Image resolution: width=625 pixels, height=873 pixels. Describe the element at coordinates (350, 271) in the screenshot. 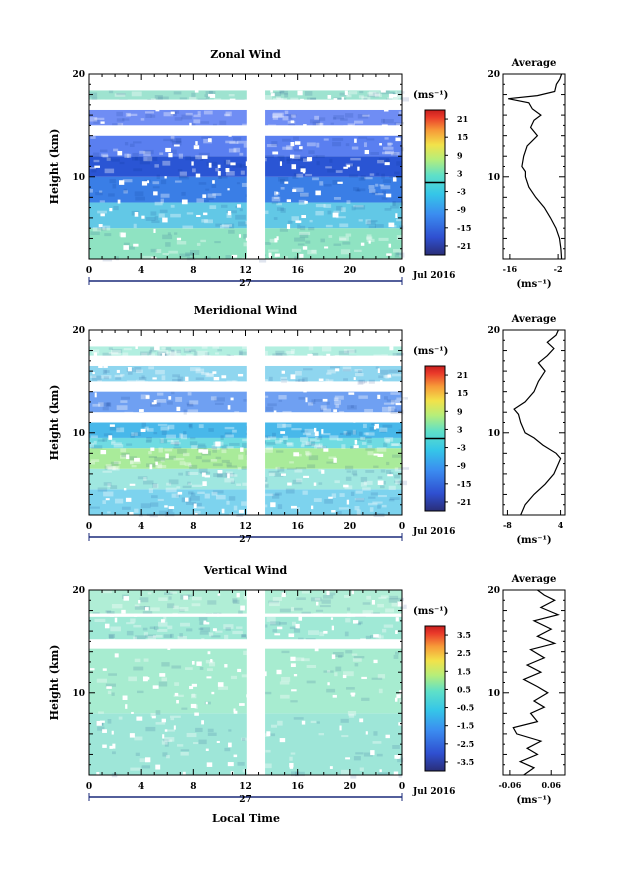

I see `x-tick-label: 20` at that location.